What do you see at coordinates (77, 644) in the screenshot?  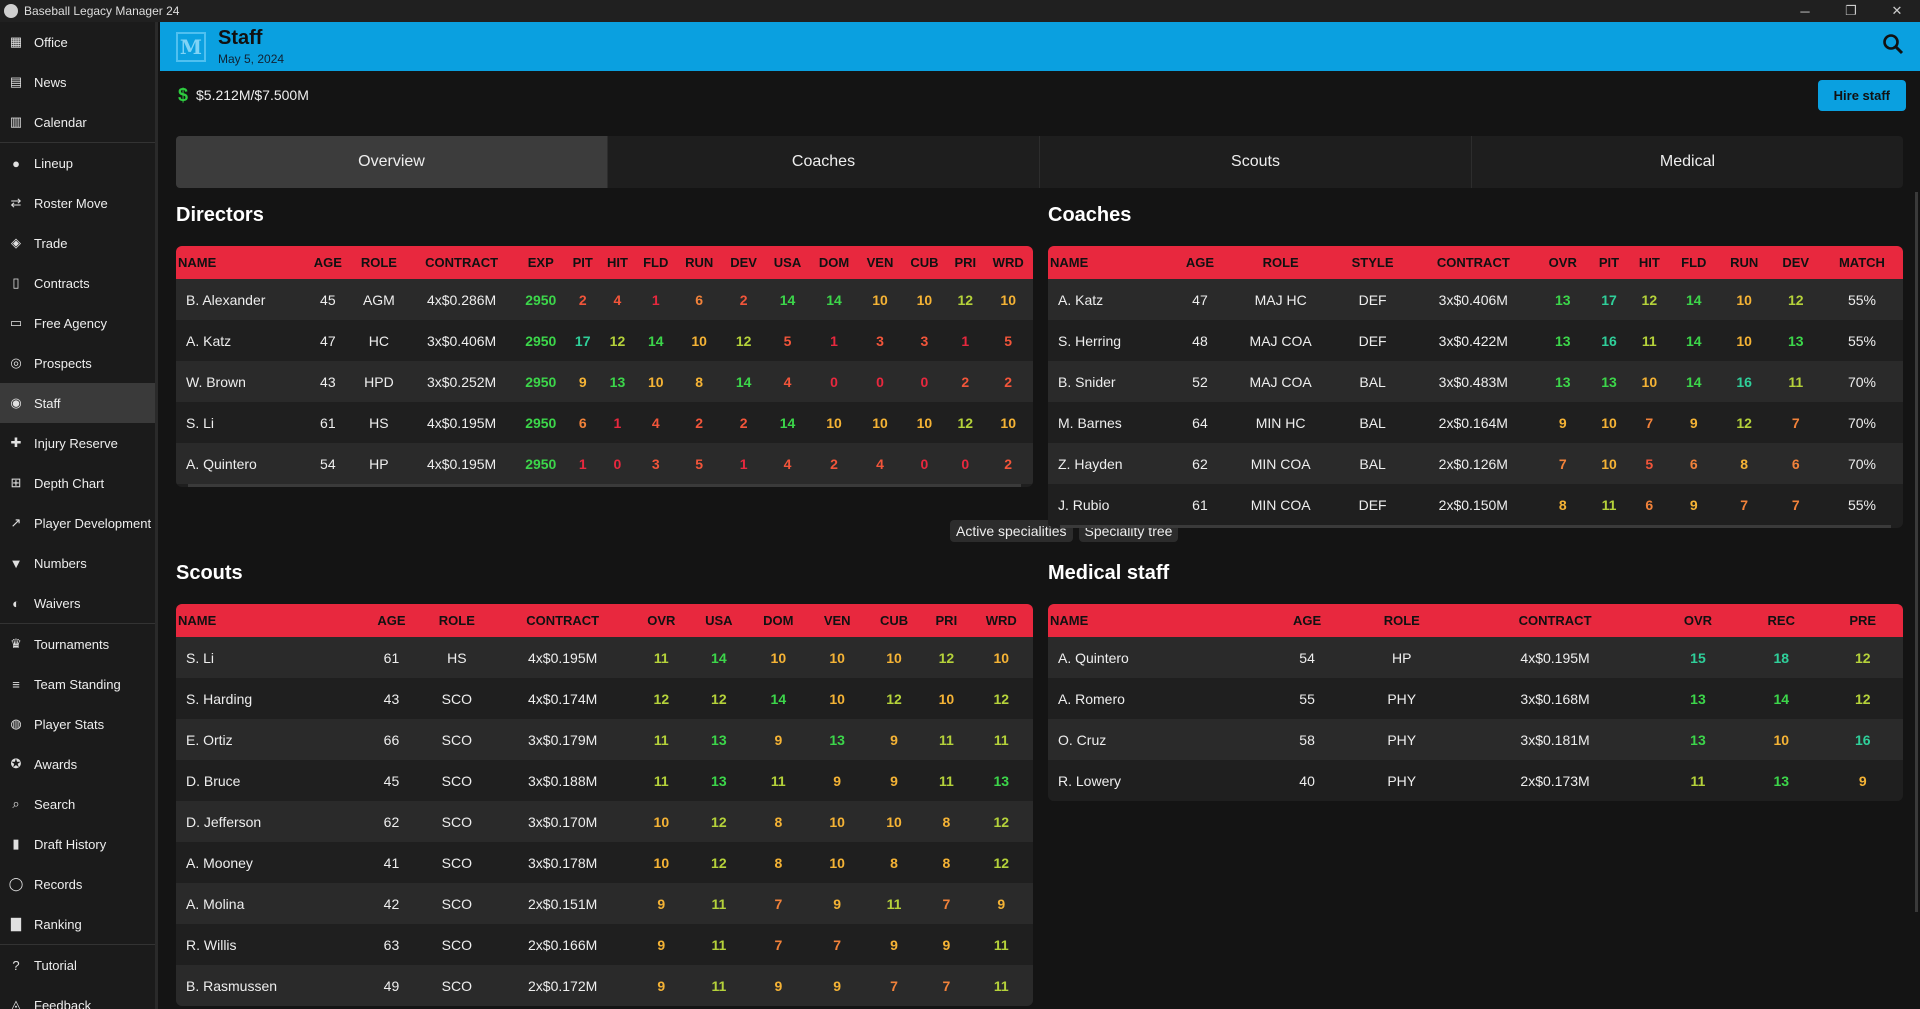 I see `sidebar-item-tournaments: ♛ Tournaments` at bounding box center [77, 644].